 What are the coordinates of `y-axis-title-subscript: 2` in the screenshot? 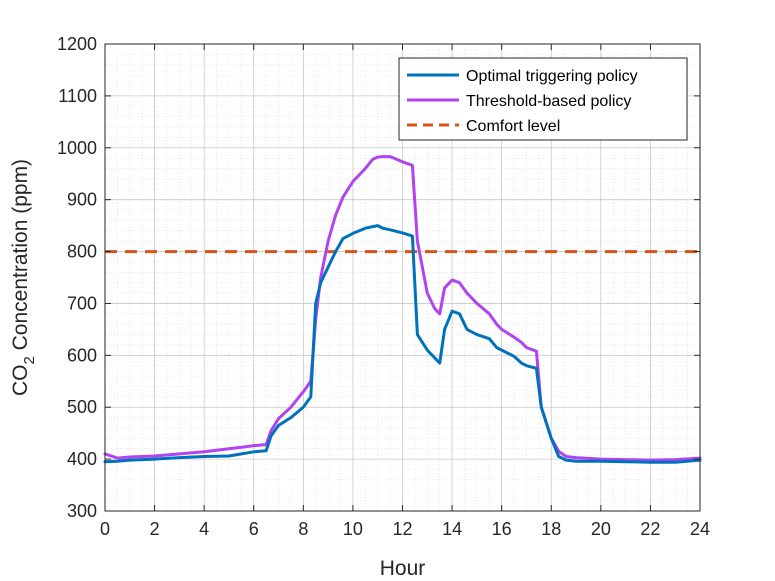 It's located at (29, 360).